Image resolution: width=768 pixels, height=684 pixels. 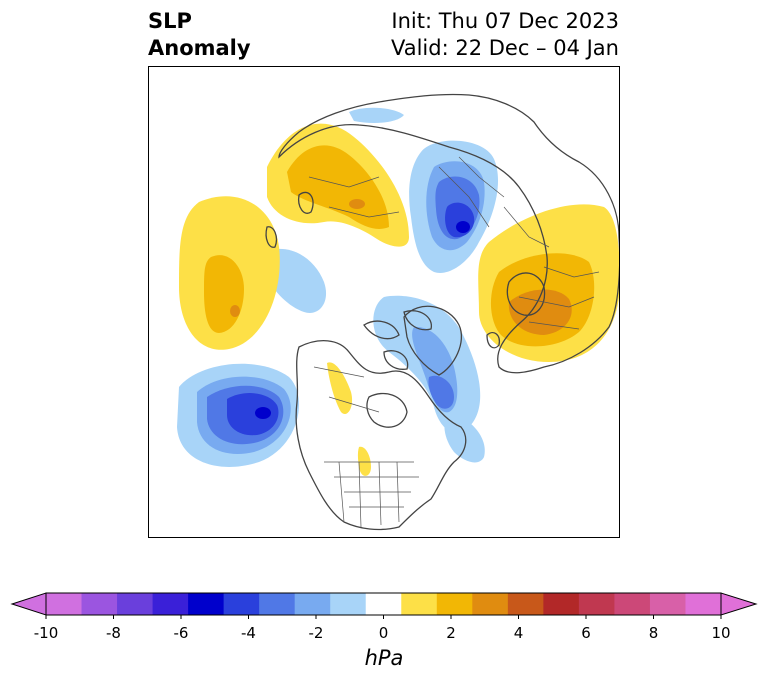 What do you see at coordinates (739, 604) in the screenshot?
I see `colorbar-extend-high` at bounding box center [739, 604].